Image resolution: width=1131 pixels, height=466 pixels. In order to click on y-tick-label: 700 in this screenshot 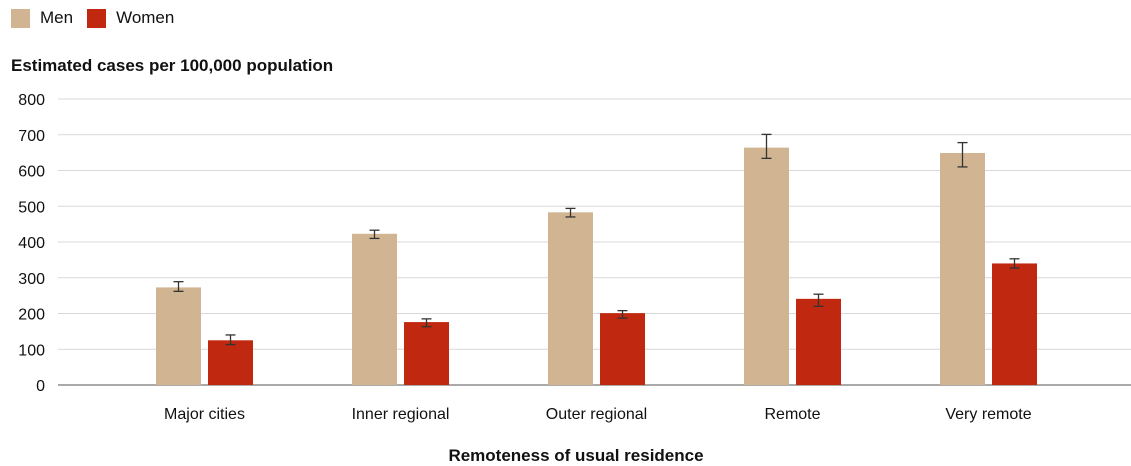, I will do `click(31, 136)`.